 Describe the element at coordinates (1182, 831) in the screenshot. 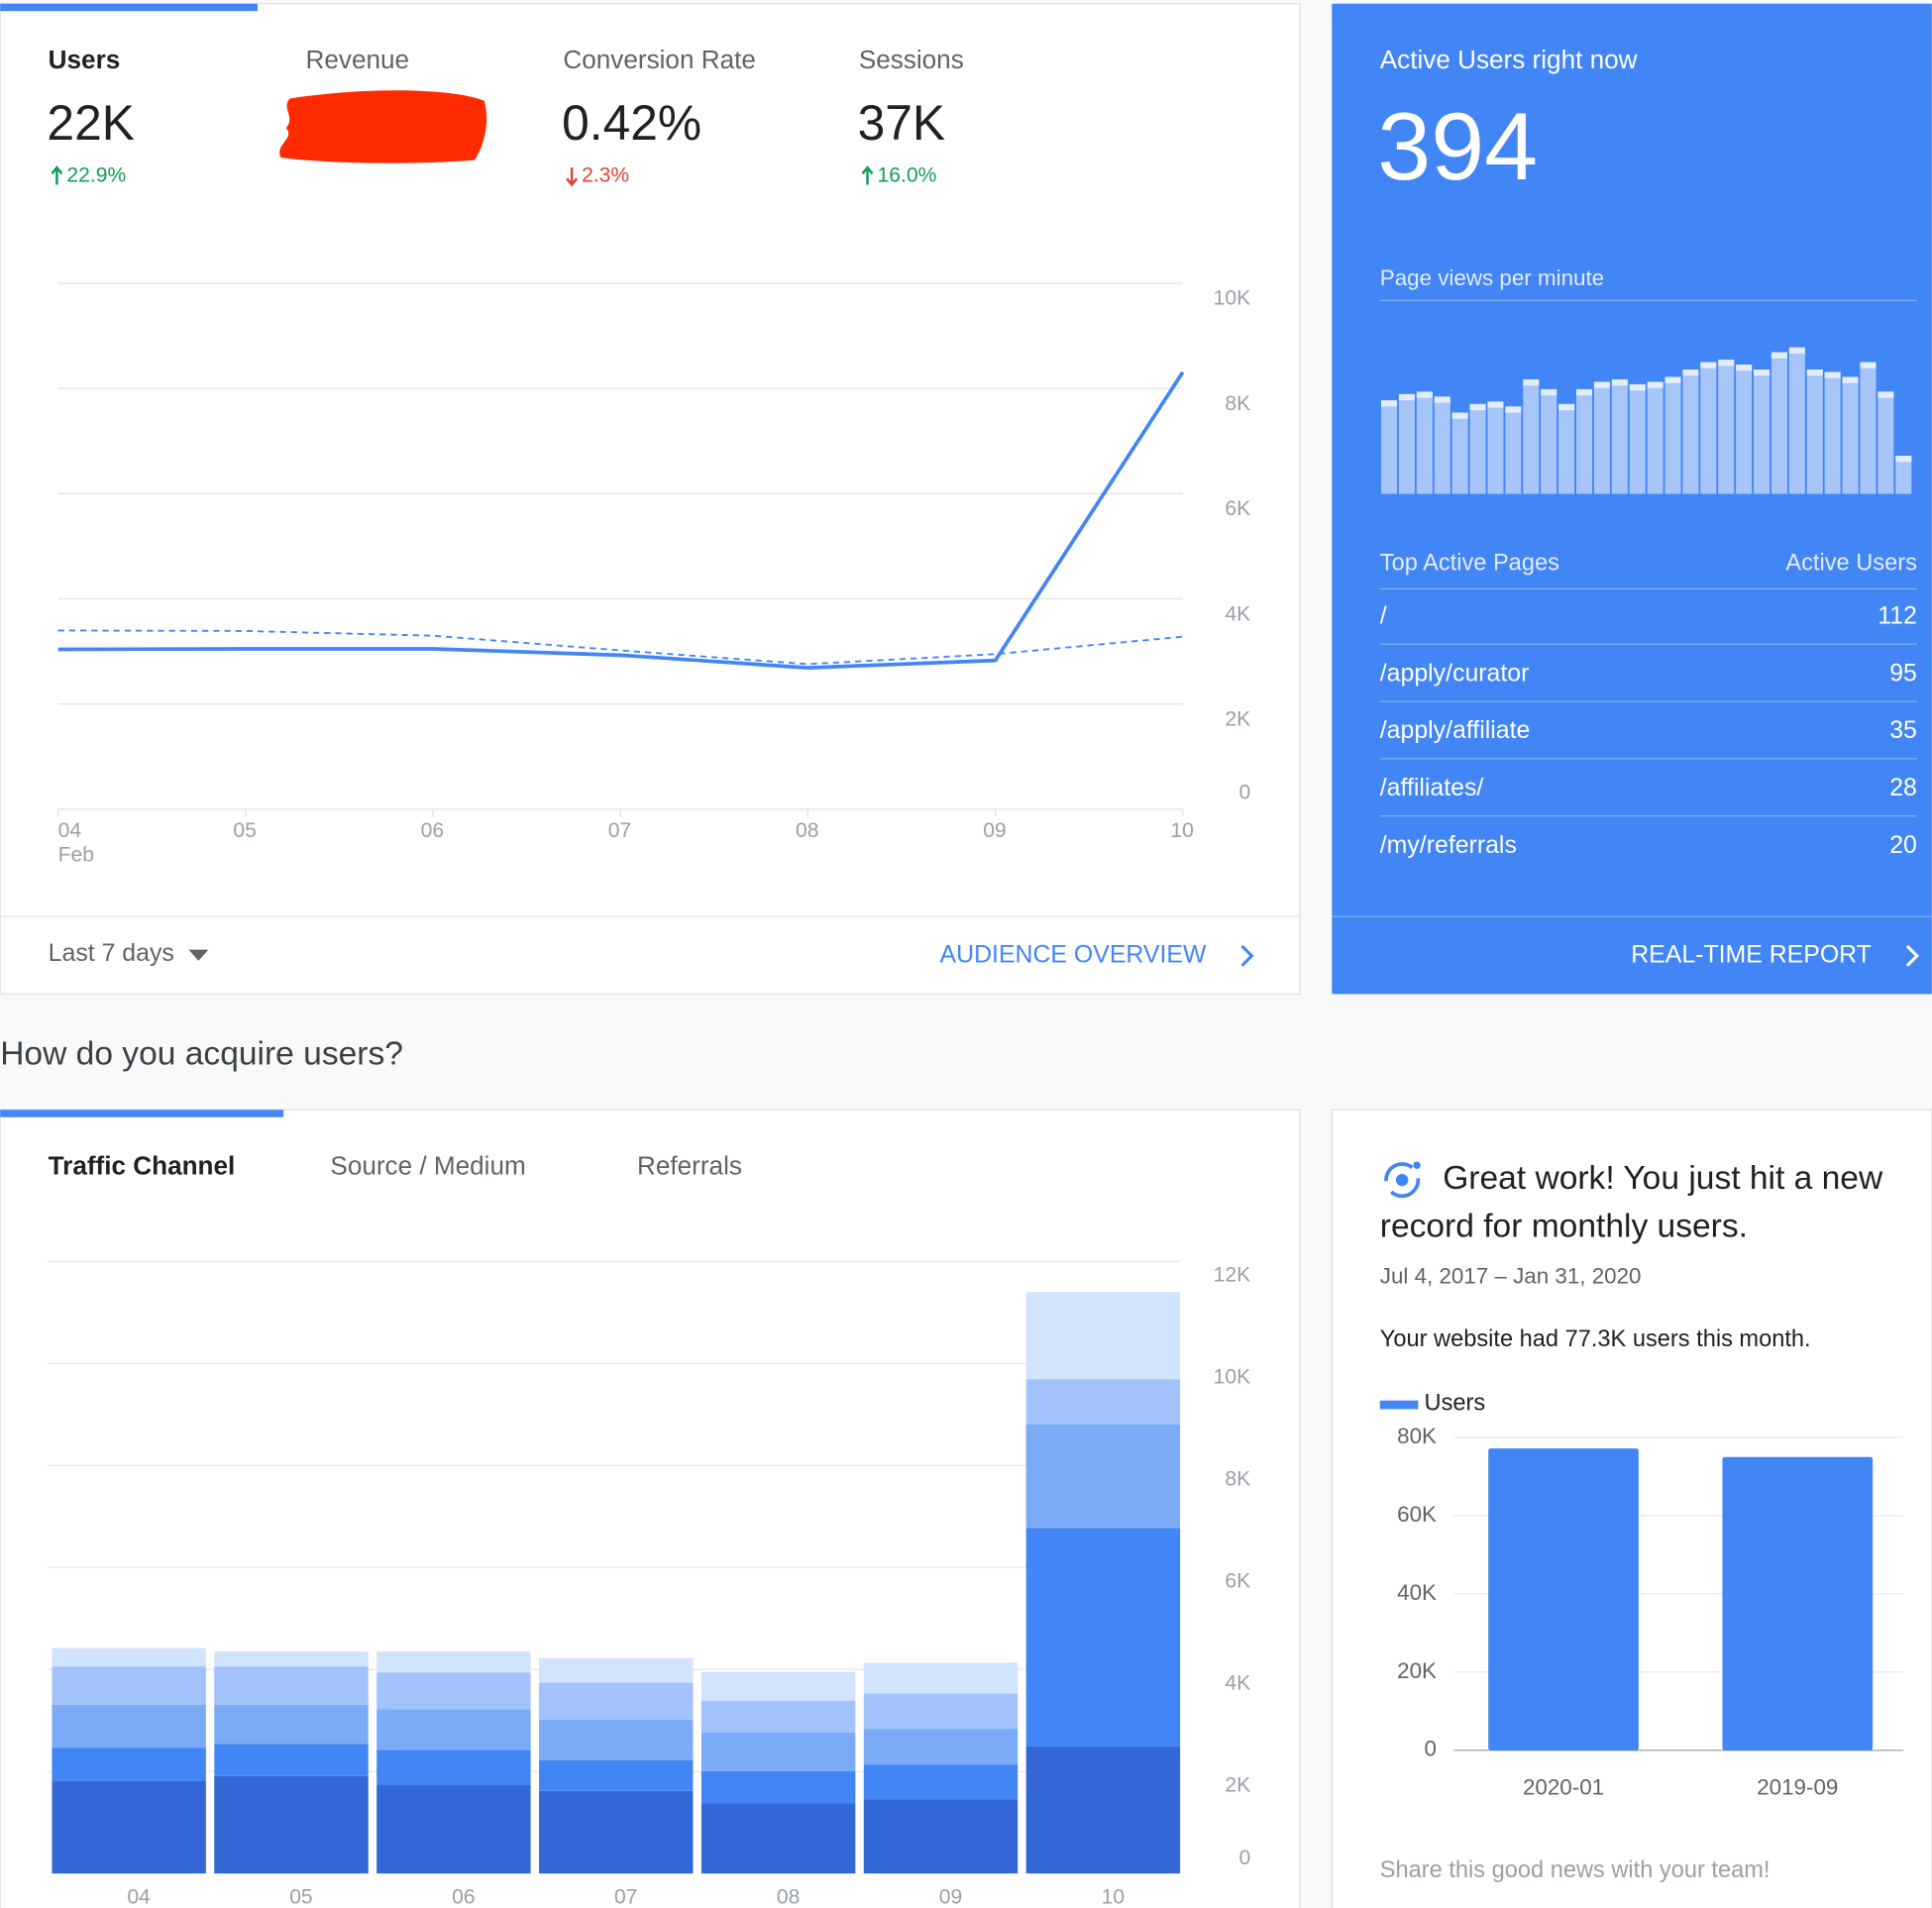

I see `x-tick-label: 10` at that location.